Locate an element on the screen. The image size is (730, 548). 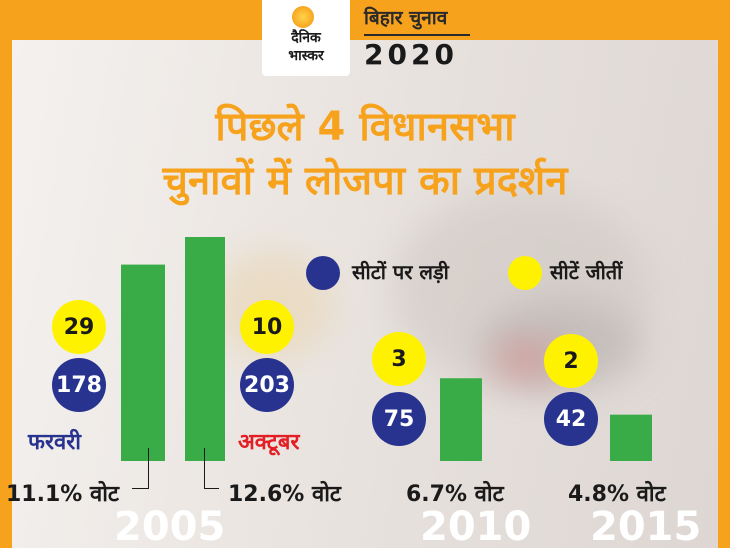
headline-line2: चुनावों में लोजपा का प्रदर्शन is located at coordinates (365, 181).